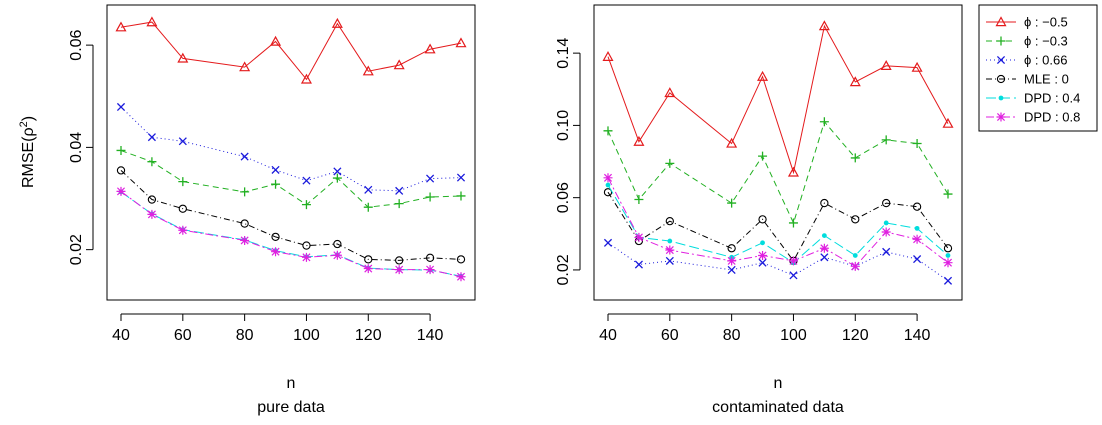 The width and height of the screenshot is (1102, 425). I want to click on x-tick-label: 80, so click(732, 335).